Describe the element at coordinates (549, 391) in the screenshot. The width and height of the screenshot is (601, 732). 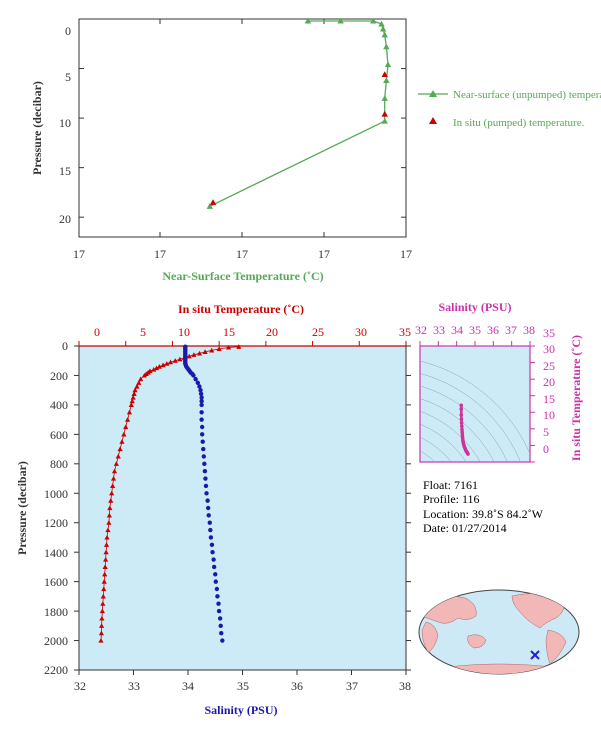
I see `ts-temperature-tick-labels: 0 5 10 15 20 25 30 35` at that location.